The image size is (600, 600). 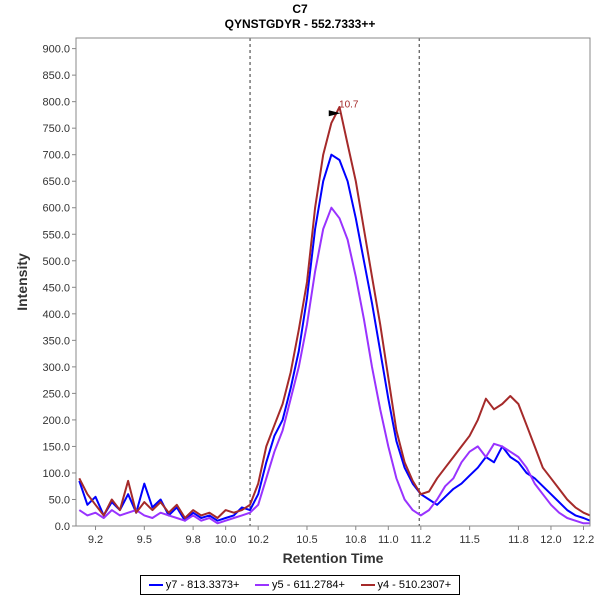 I want to click on x-tick-label: 10.5, so click(x=306, y=540).